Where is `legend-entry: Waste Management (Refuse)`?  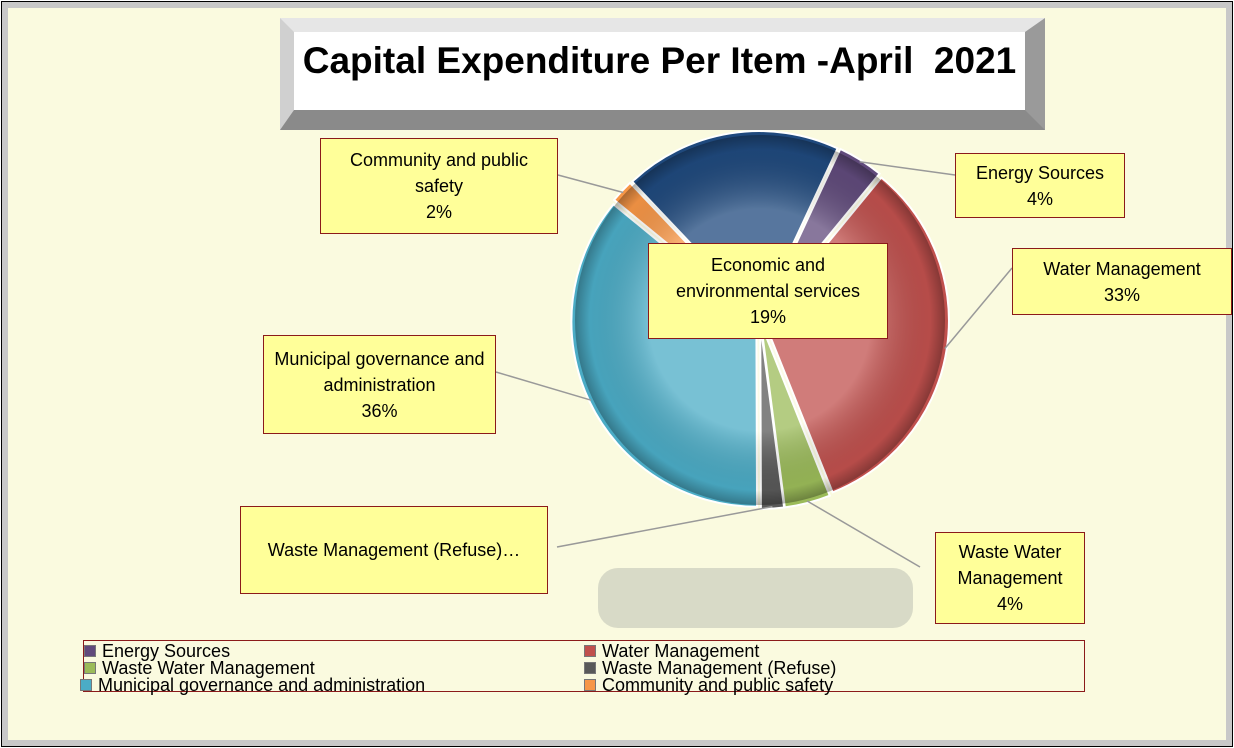 legend-entry: Waste Management (Refuse) is located at coordinates (710, 668).